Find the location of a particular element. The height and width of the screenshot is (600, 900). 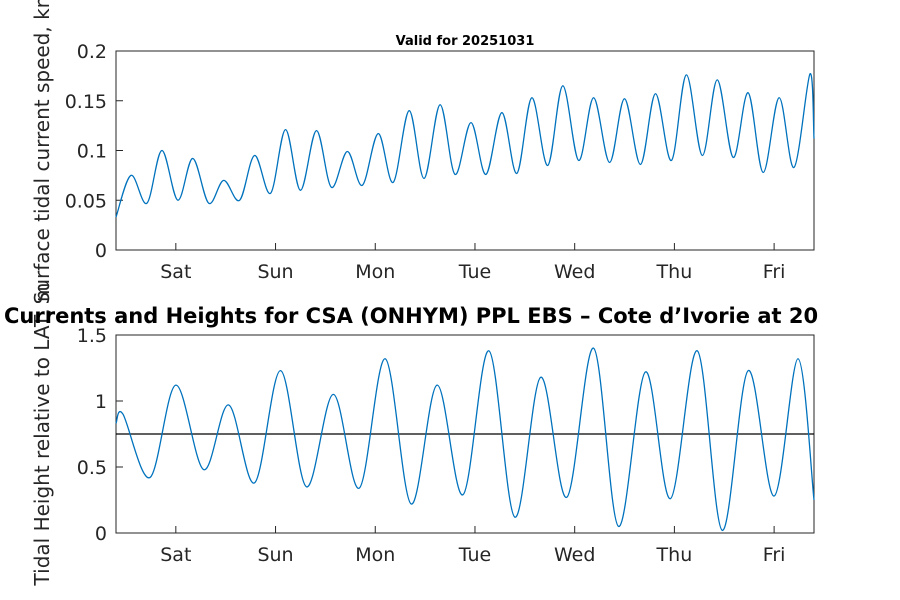

tidal-height-x-tick-label: Wed is located at coordinates (574, 555).